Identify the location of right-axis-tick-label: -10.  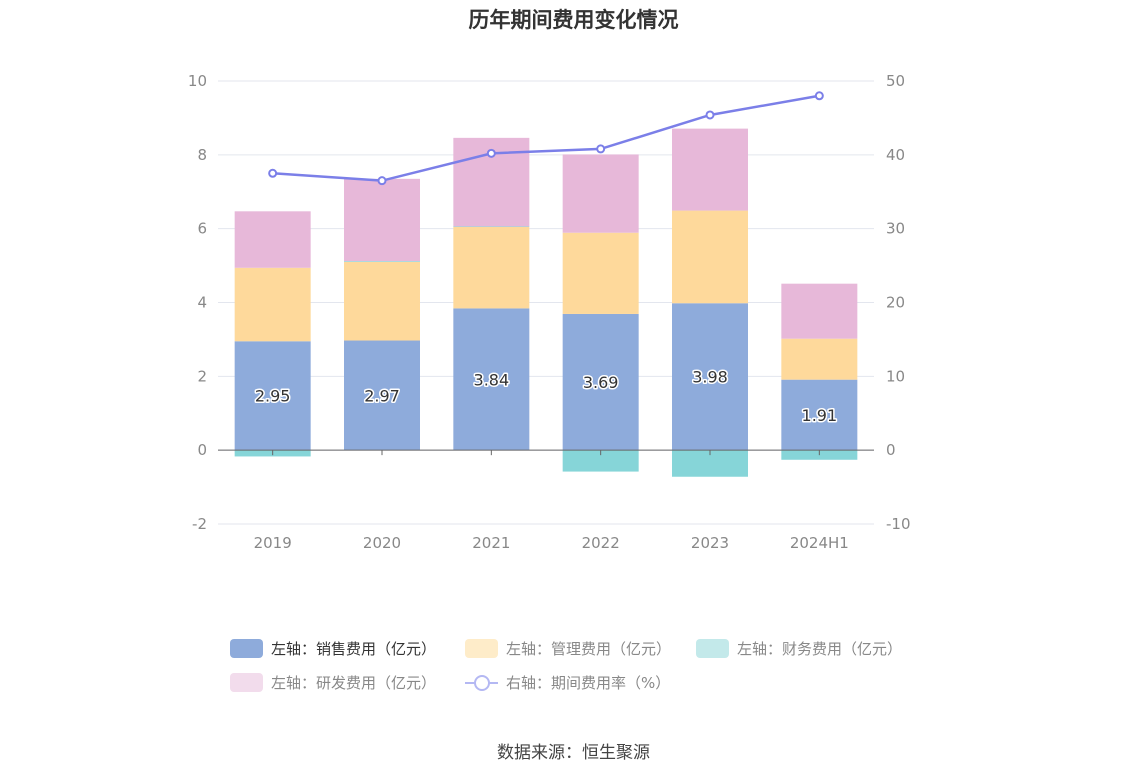
(898, 524).